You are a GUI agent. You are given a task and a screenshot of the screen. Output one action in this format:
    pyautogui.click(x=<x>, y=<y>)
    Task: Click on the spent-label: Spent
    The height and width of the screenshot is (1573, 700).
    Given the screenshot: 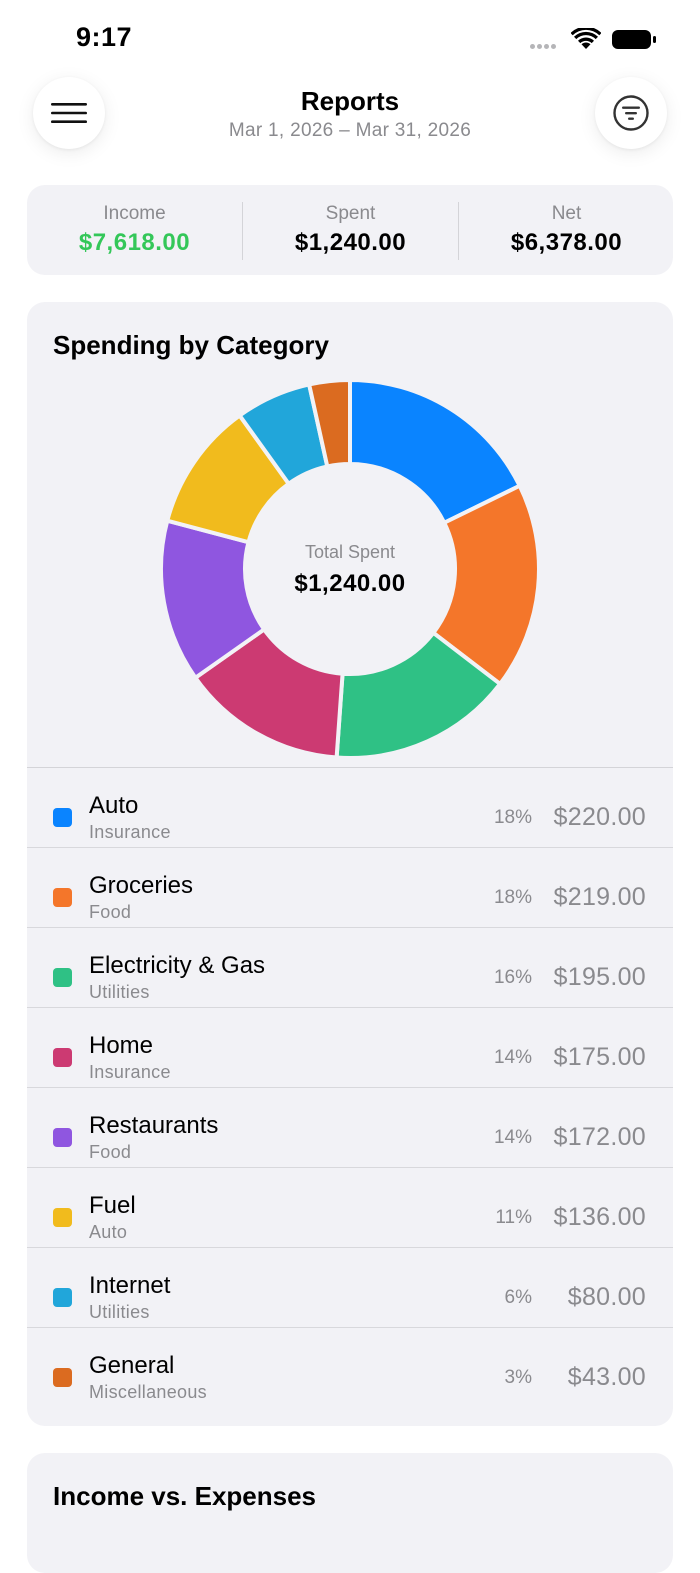 What is the action you would take?
    pyautogui.click(x=350, y=213)
    